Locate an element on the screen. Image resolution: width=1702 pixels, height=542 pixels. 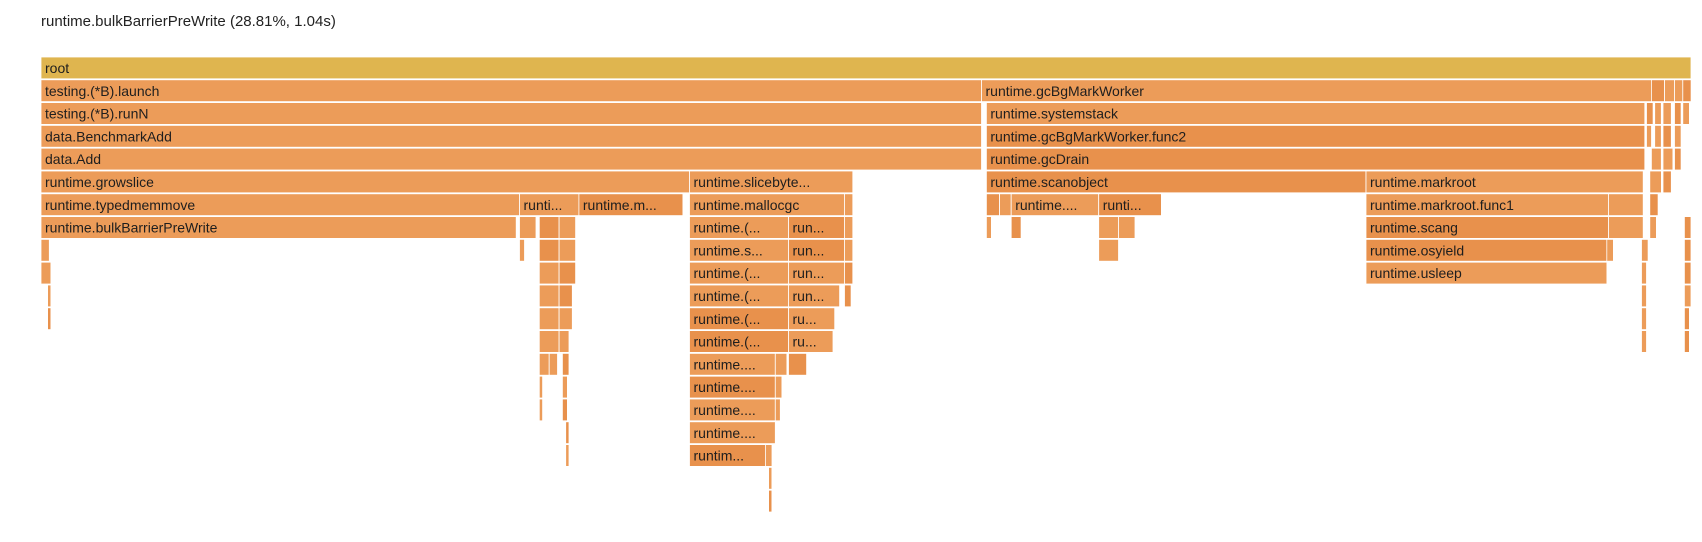
flame-frame: data.BenchmarkAdd is located at coordinates (511, 136).